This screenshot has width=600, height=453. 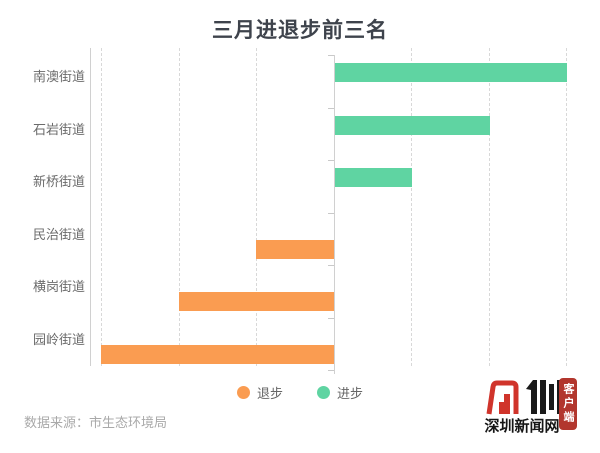 I want to click on client-badge: 客户端, so click(x=568, y=404).